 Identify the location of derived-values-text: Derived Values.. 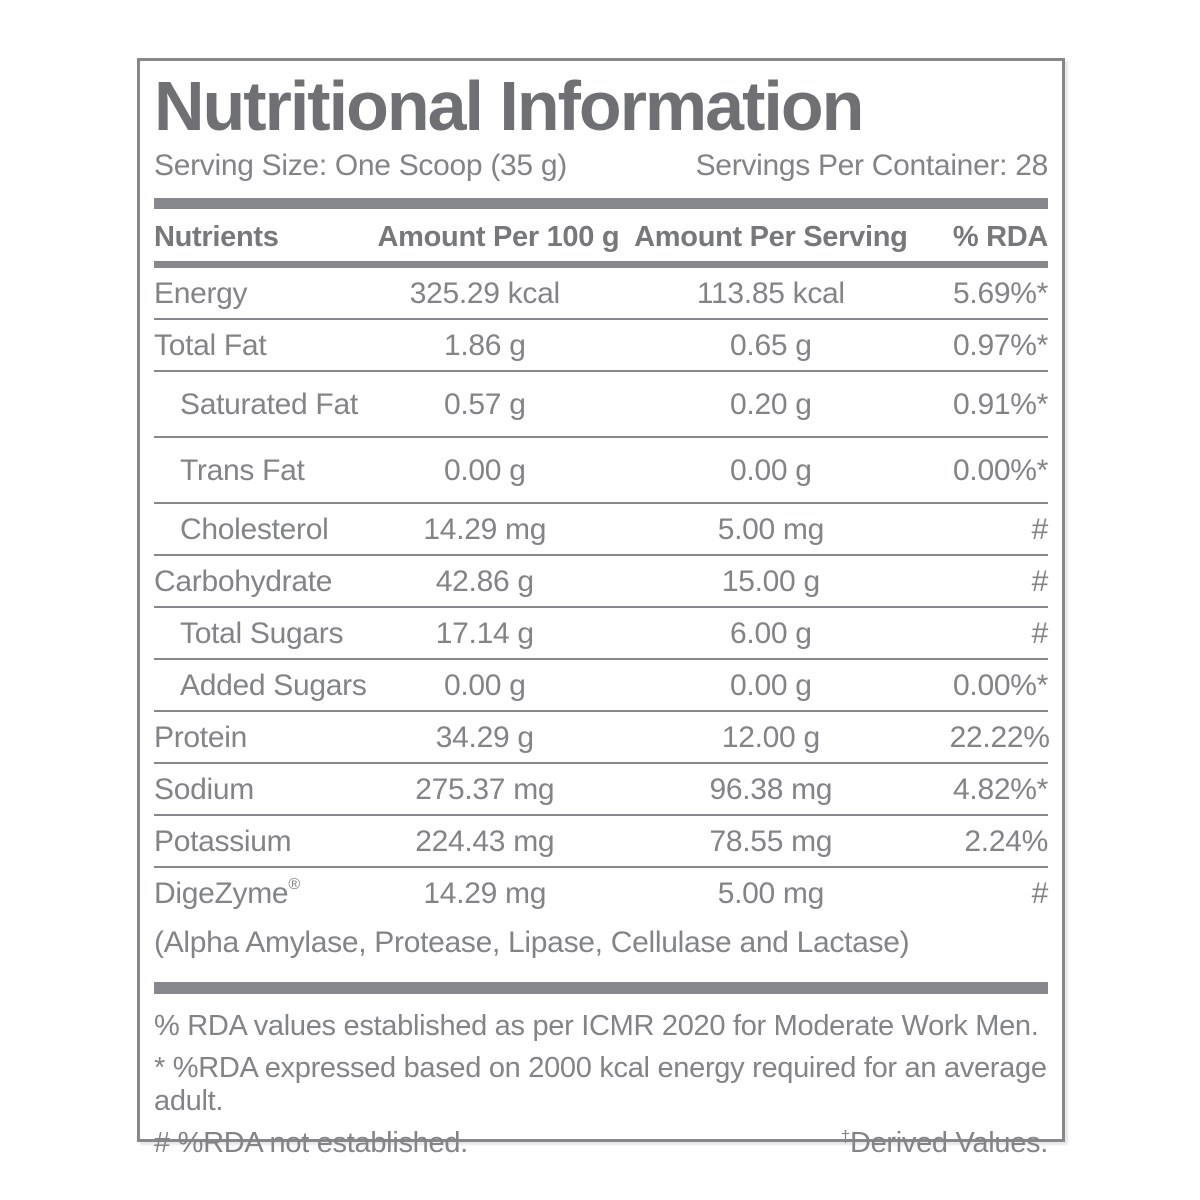
(948, 1143).